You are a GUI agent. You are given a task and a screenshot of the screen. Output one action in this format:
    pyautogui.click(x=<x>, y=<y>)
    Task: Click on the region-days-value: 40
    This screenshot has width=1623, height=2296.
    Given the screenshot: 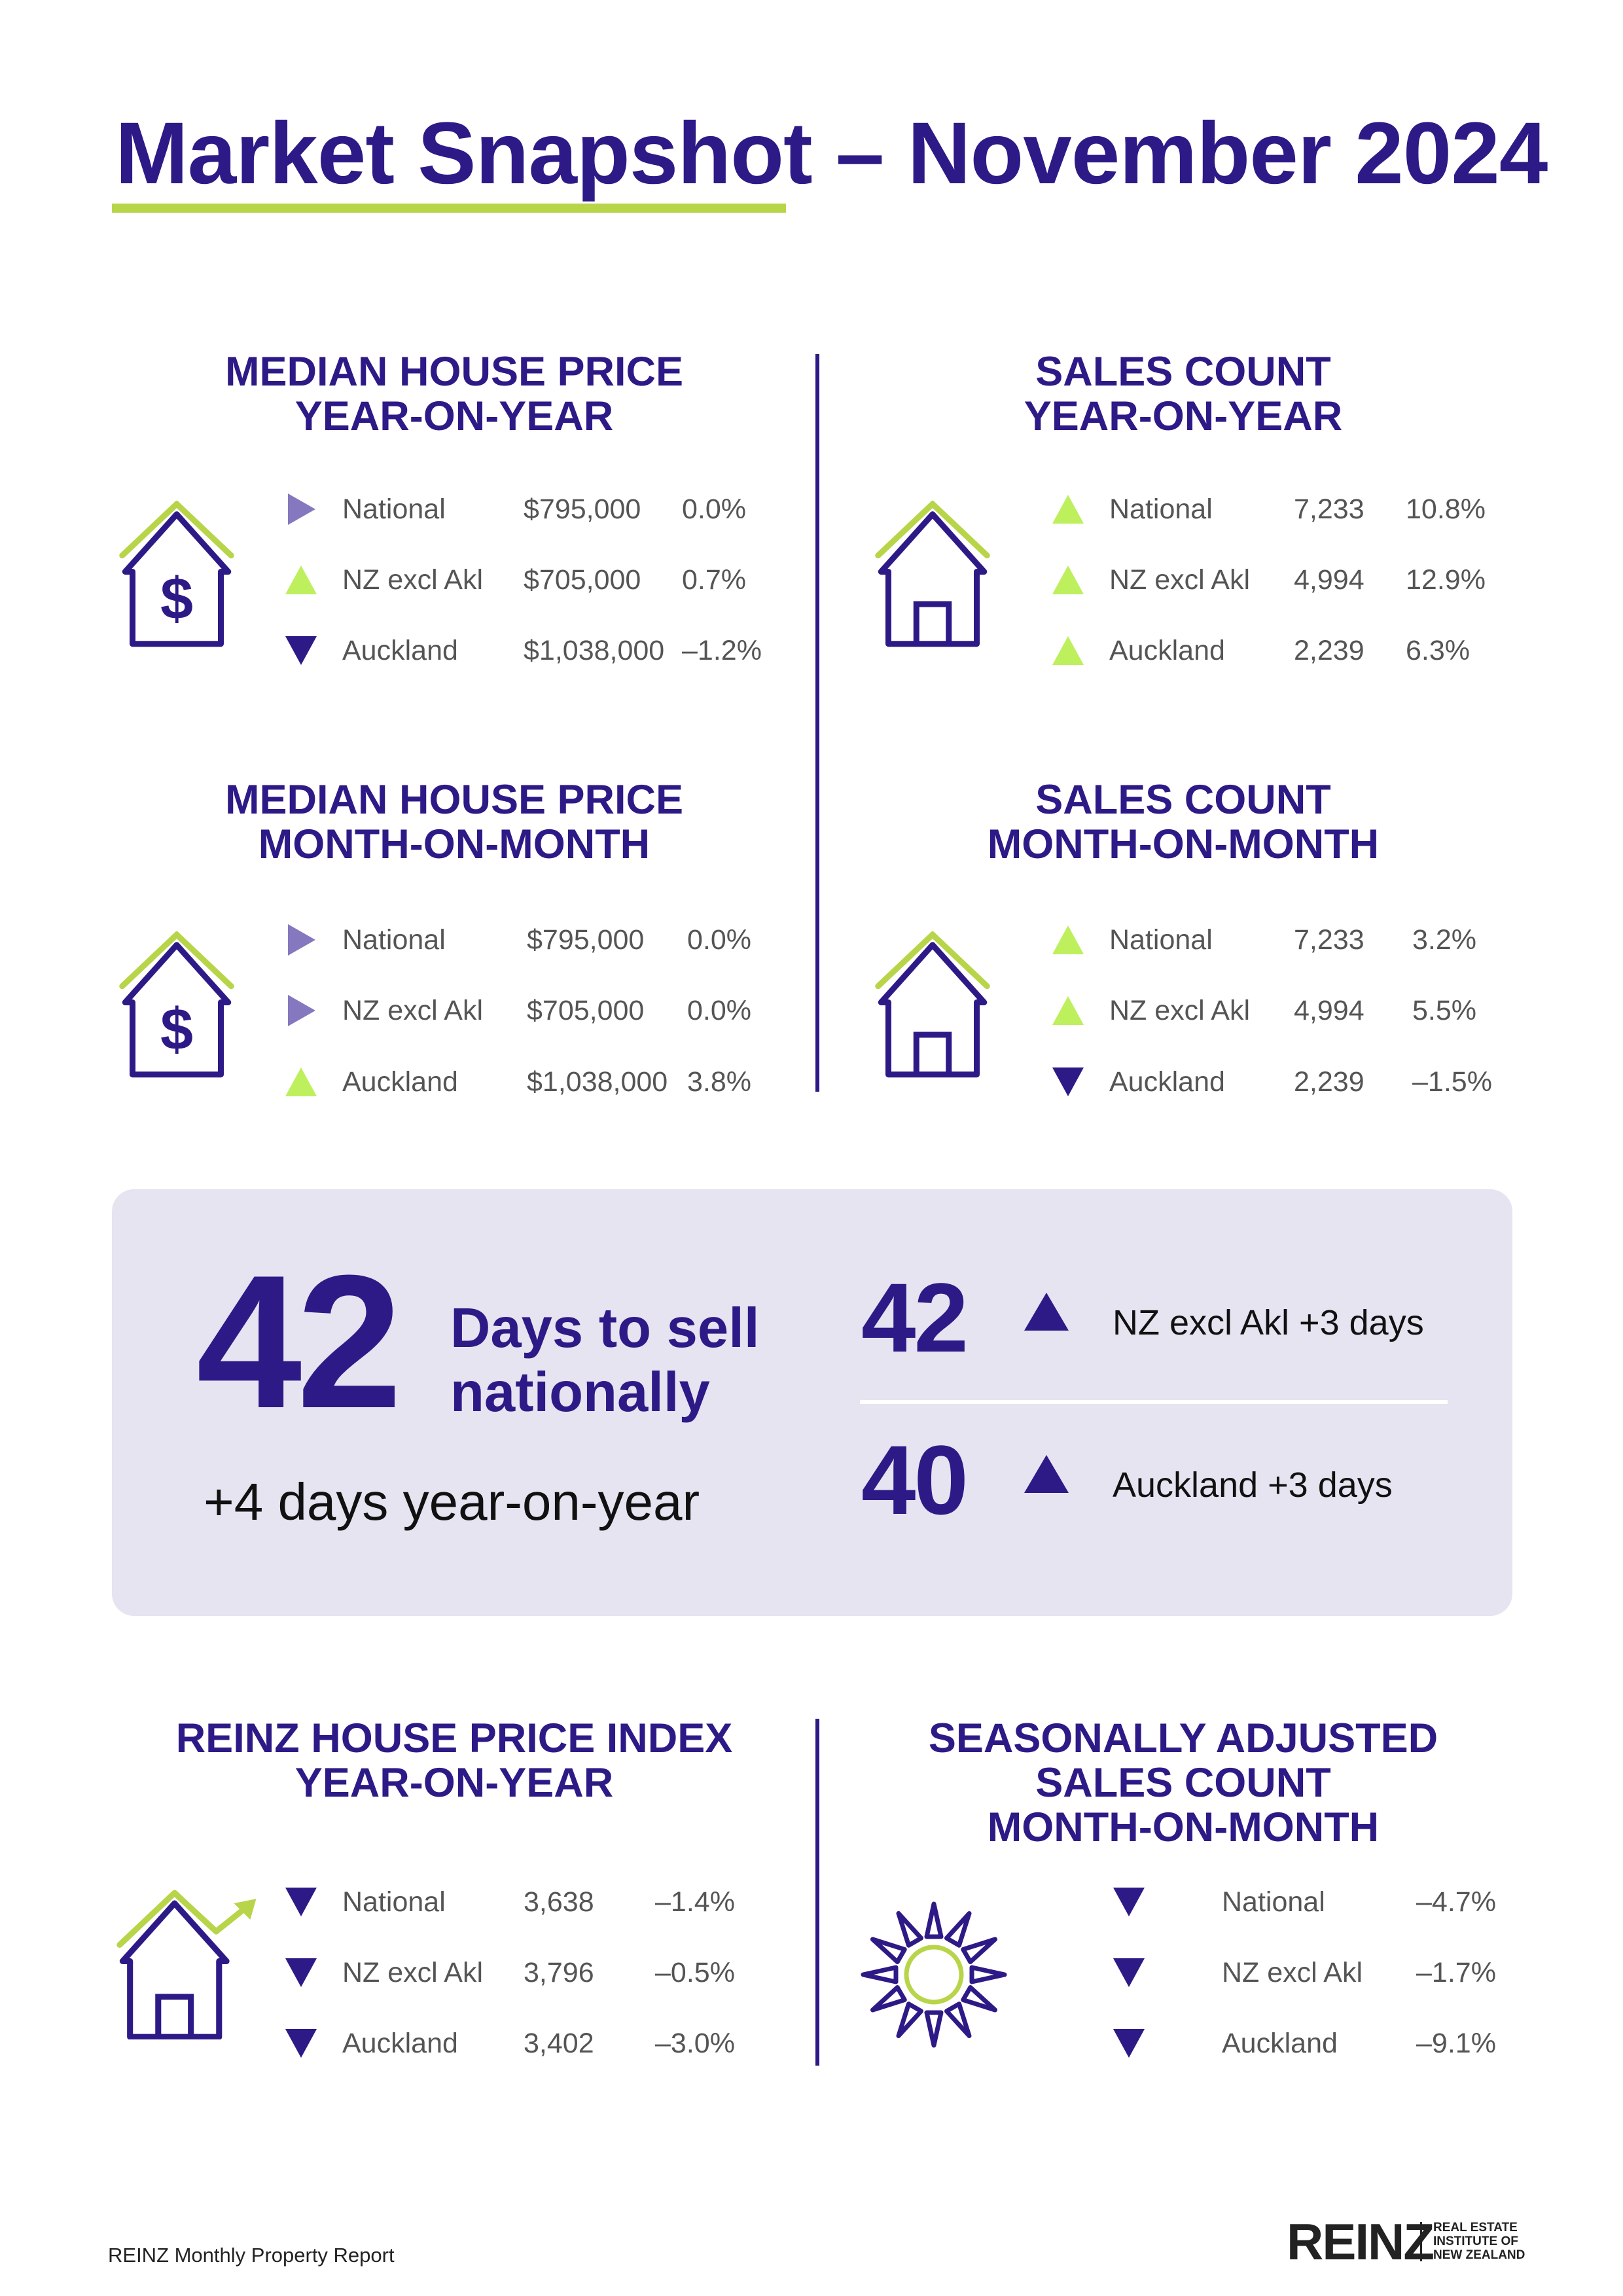 What is the action you would take?
    pyautogui.click(x=915, y=1480)
    